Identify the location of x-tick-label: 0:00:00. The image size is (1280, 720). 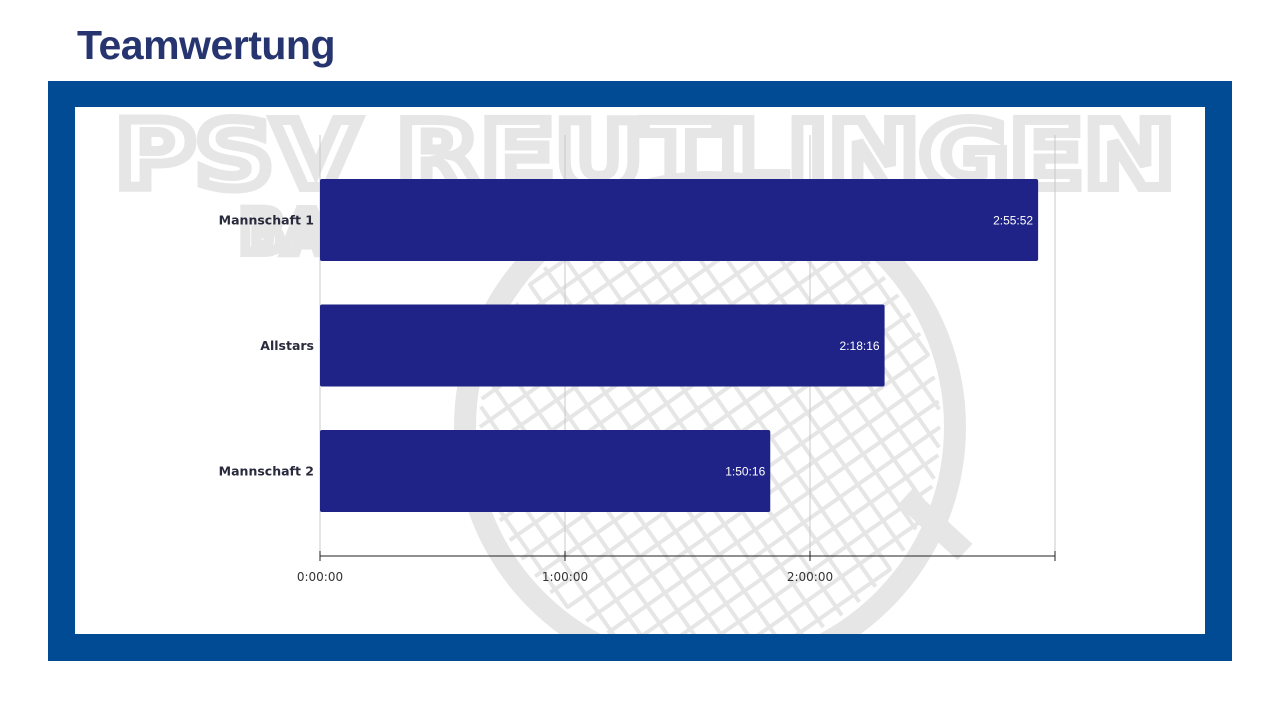
(320, 577).